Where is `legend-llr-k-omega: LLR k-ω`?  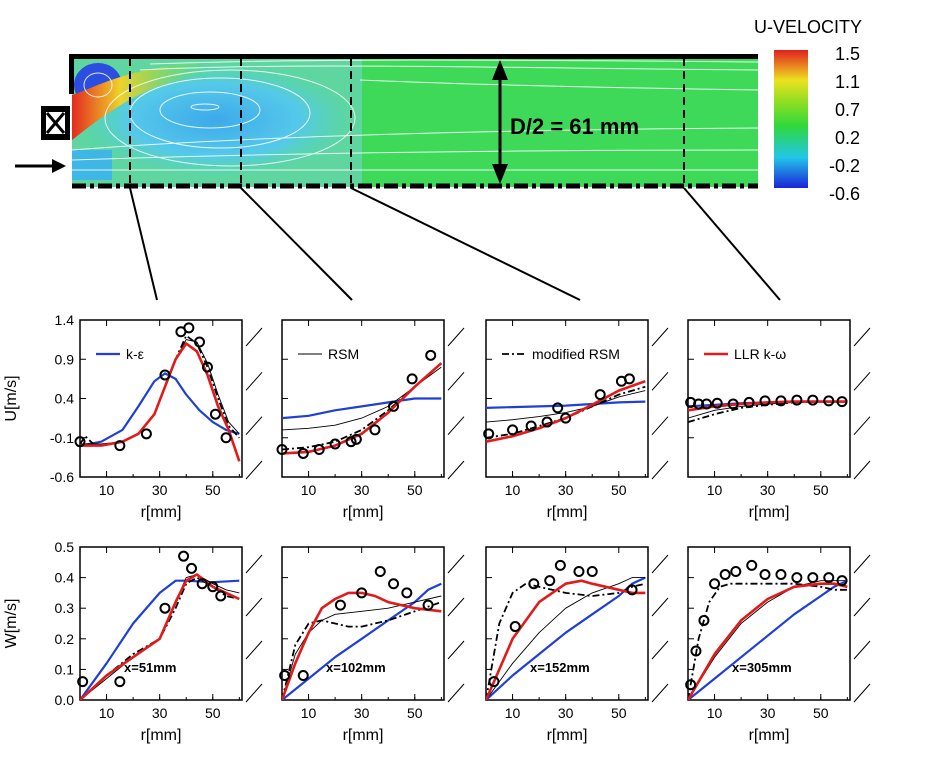
legend-llr-k-omega: LLR k-ω is located at coordinates (760, 354).